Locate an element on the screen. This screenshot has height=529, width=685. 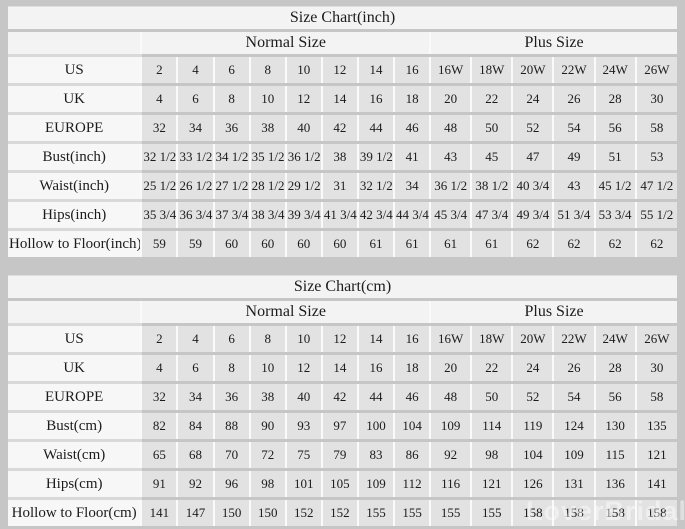
normal-size-header: Normal Size is located at coordinates (285, 311).